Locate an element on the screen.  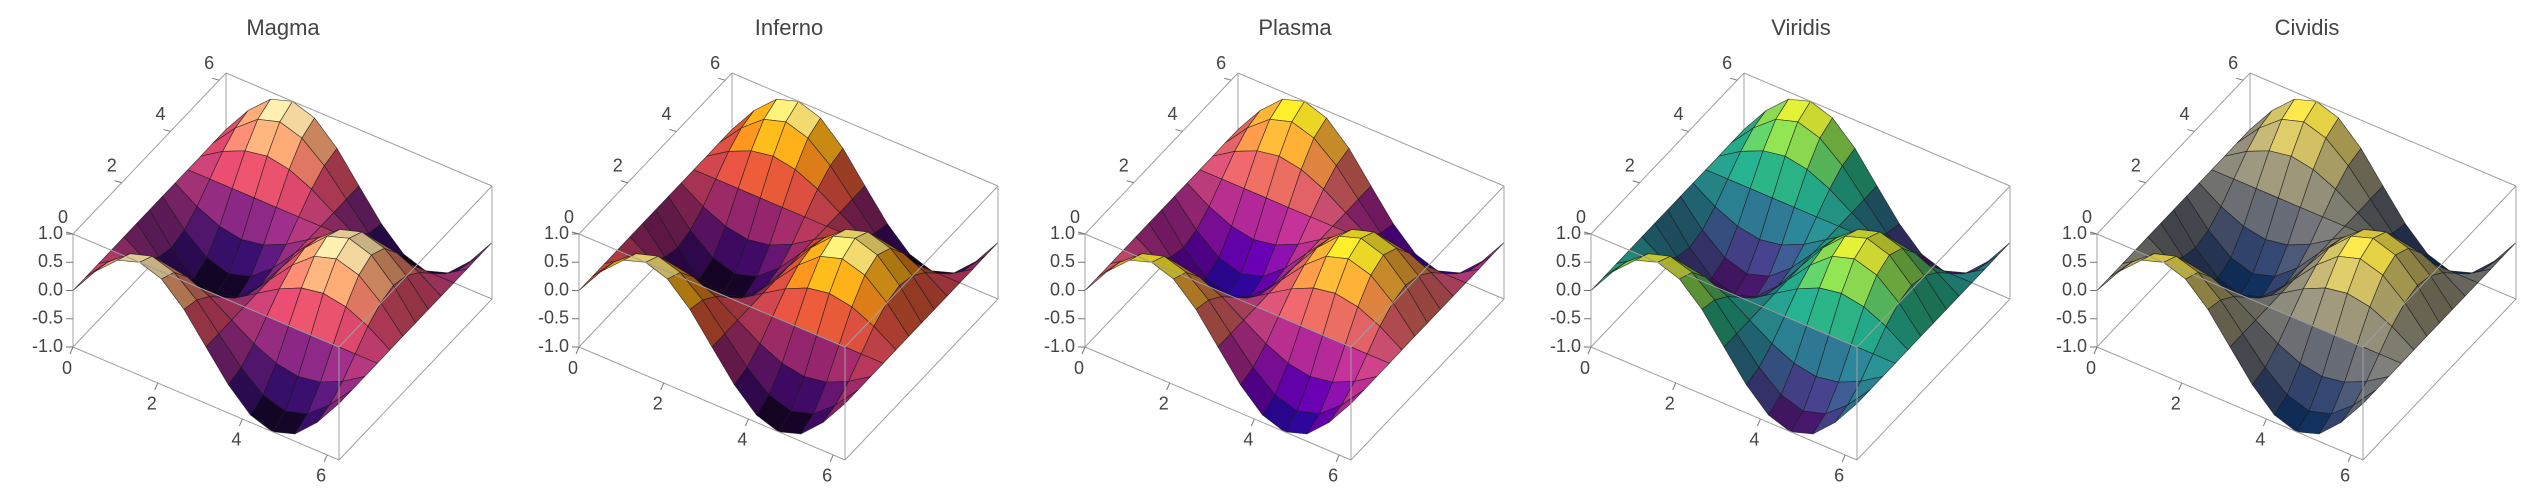
chart-title: Inferno is located at coordinates (789, 27).